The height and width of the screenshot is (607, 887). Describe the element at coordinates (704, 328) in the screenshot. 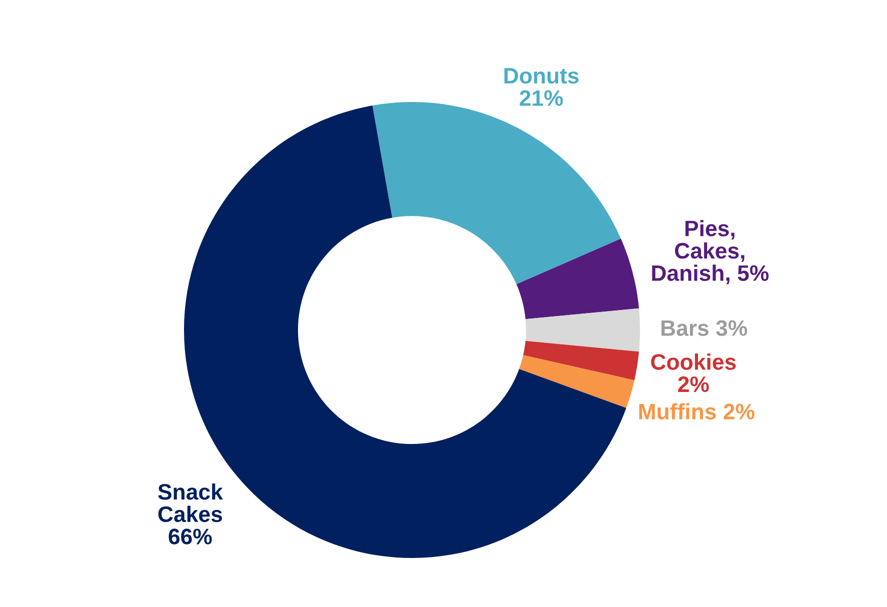

I see `slice-label: Bars 3%` at that location.